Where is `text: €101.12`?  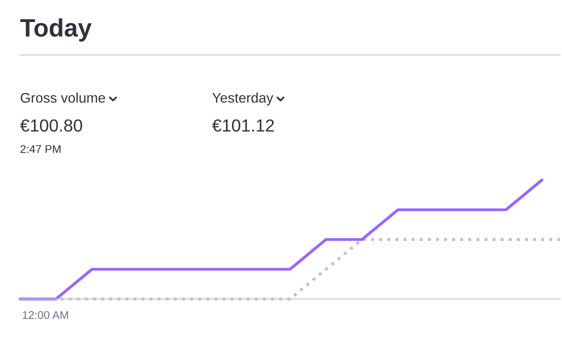 text: €101.12 is located at coordinates (243, 125).